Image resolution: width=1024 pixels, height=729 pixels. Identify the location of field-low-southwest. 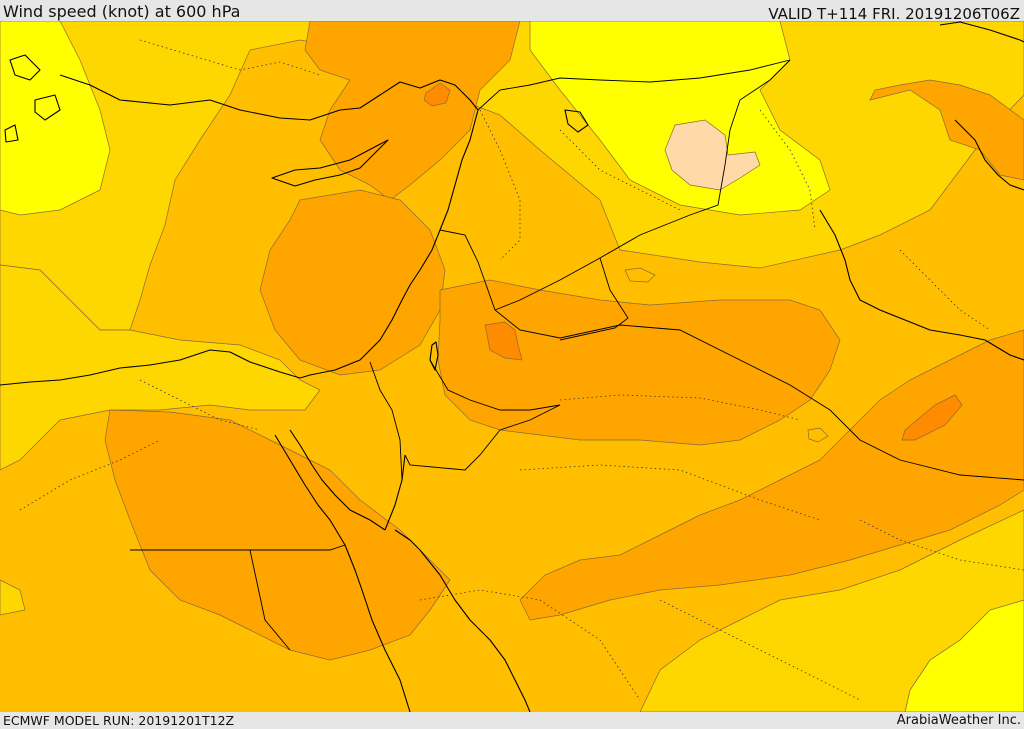
(13, 597).